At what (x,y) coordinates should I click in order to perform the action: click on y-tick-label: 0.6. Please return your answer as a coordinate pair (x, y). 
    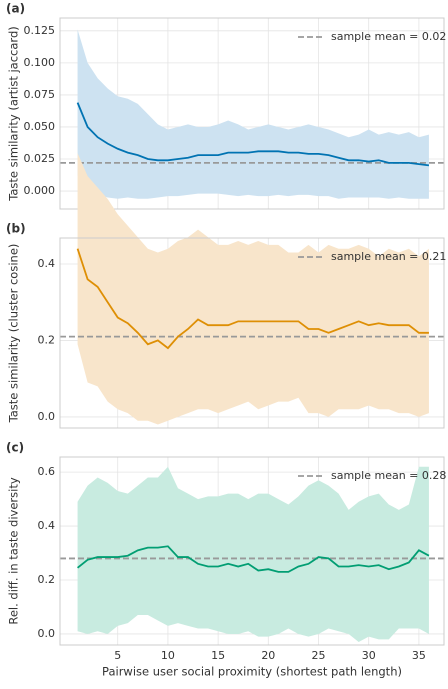
    Looking at the image, I should click on (47, 471).